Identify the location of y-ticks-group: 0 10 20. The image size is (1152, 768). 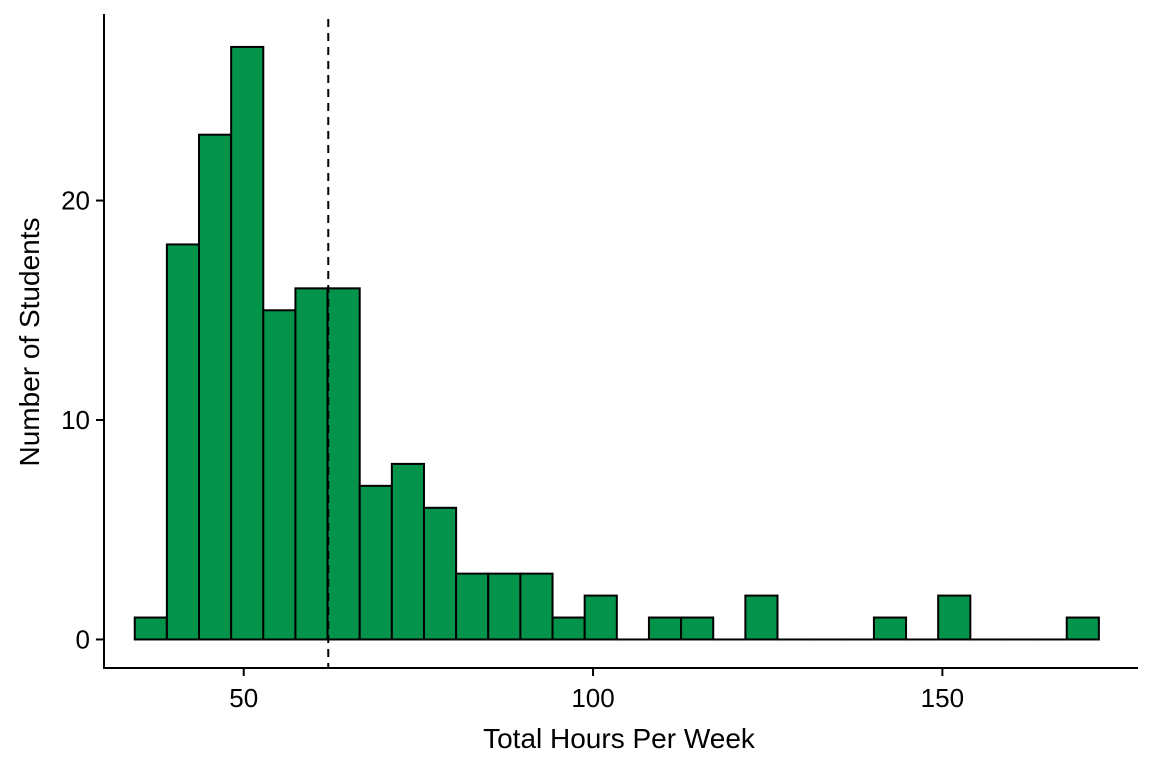
(82, 420).